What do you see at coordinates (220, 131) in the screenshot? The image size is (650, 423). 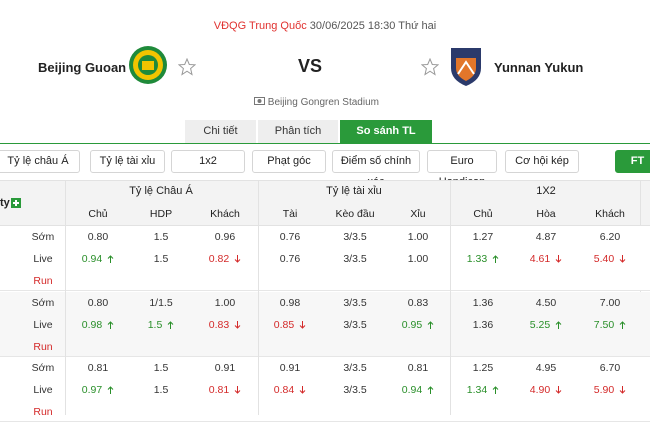 I see `tab: Chi tiết` at bounding box center [220, 131].